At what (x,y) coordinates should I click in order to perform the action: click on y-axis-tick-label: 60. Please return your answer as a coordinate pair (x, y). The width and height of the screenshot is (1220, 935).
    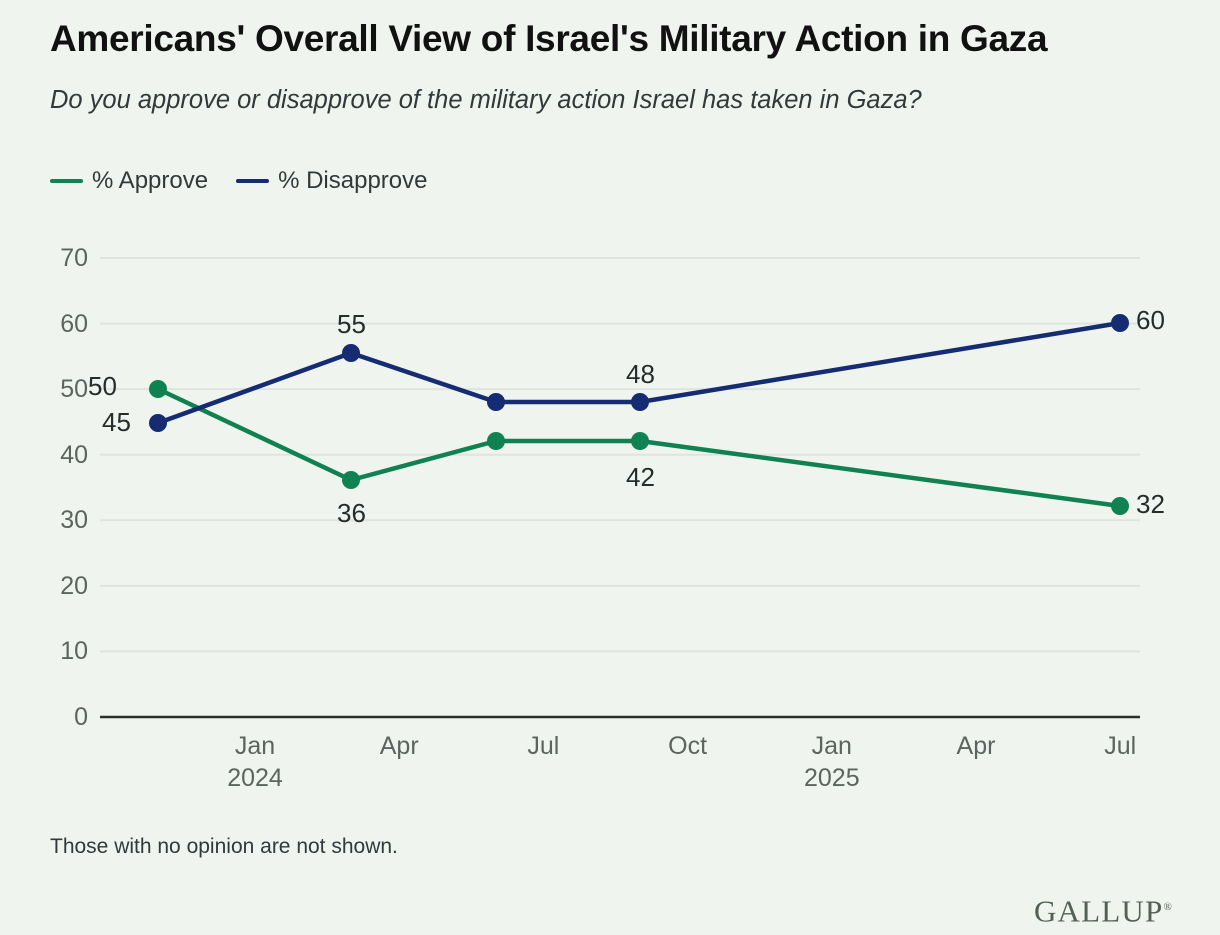
    Looking at the image, I should click on (74, 323).